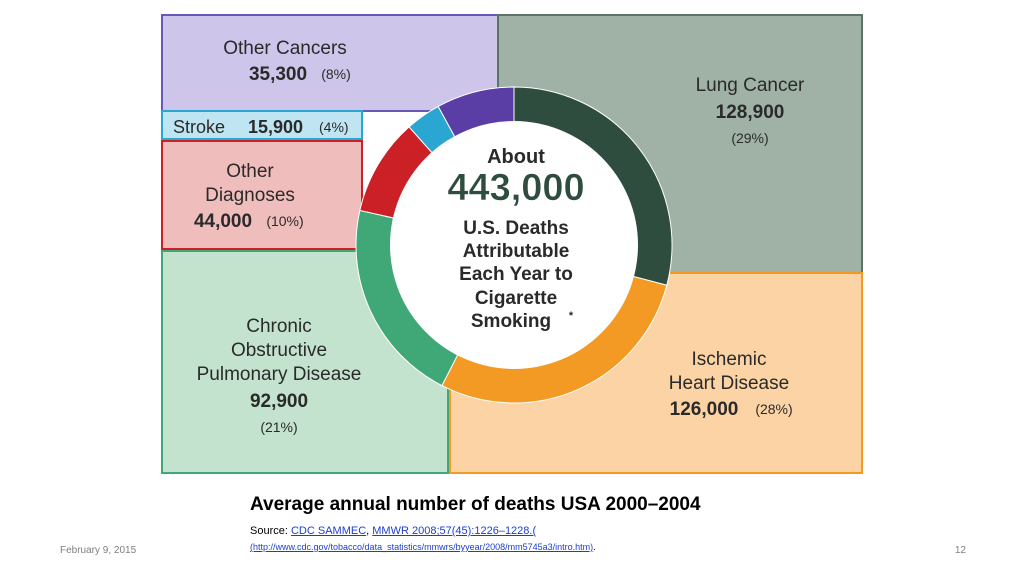 Image resolution: width=1024 pixels, height=576 pixels. I want to click on box-other-cancers, so click(330, 63).